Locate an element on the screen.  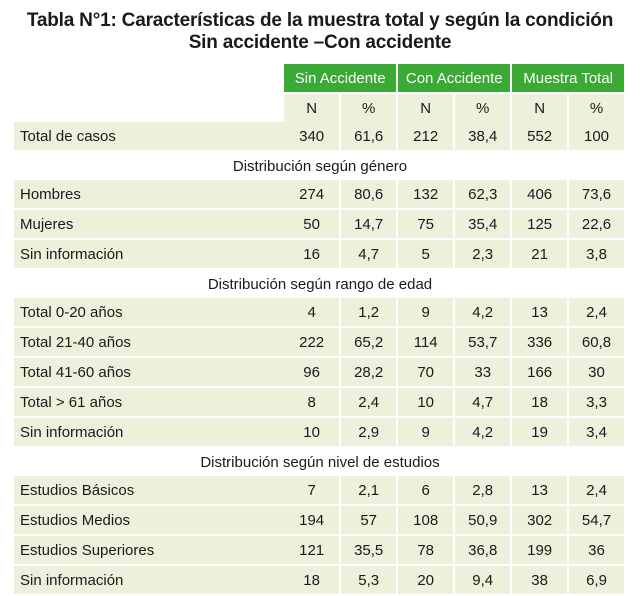
cell-n: 96 is located at coordinates (313, 373).